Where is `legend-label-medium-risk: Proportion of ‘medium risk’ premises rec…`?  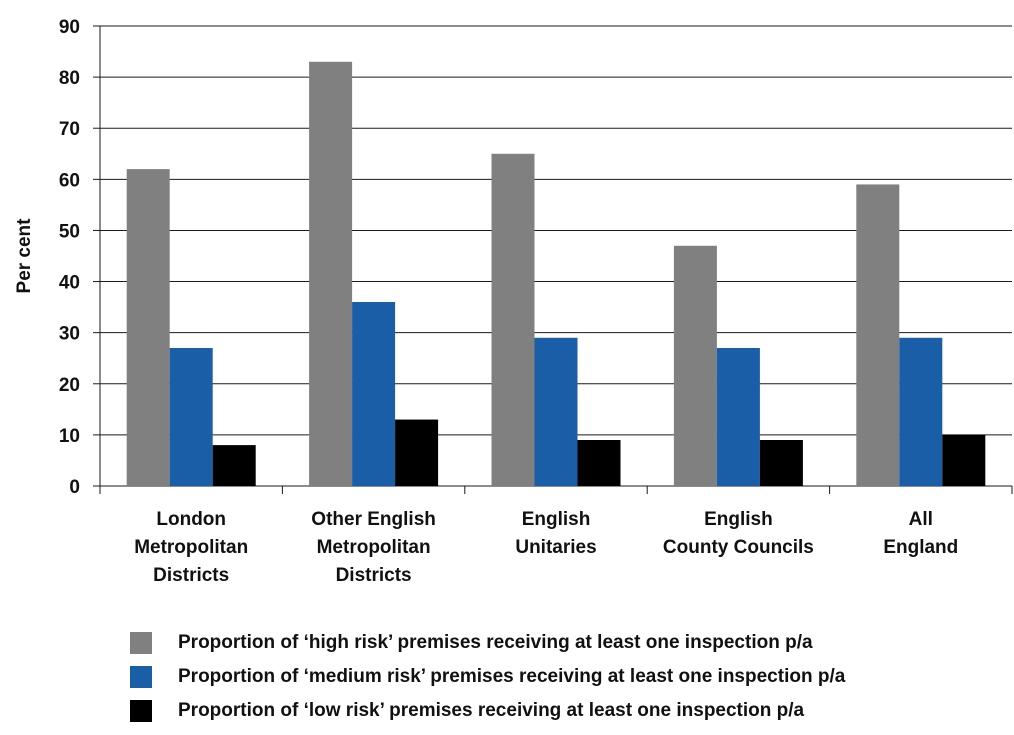 legend-label-medium-risk: Proportion of ‘medium risk’ premises rec… is located at coordinates (512, 676).